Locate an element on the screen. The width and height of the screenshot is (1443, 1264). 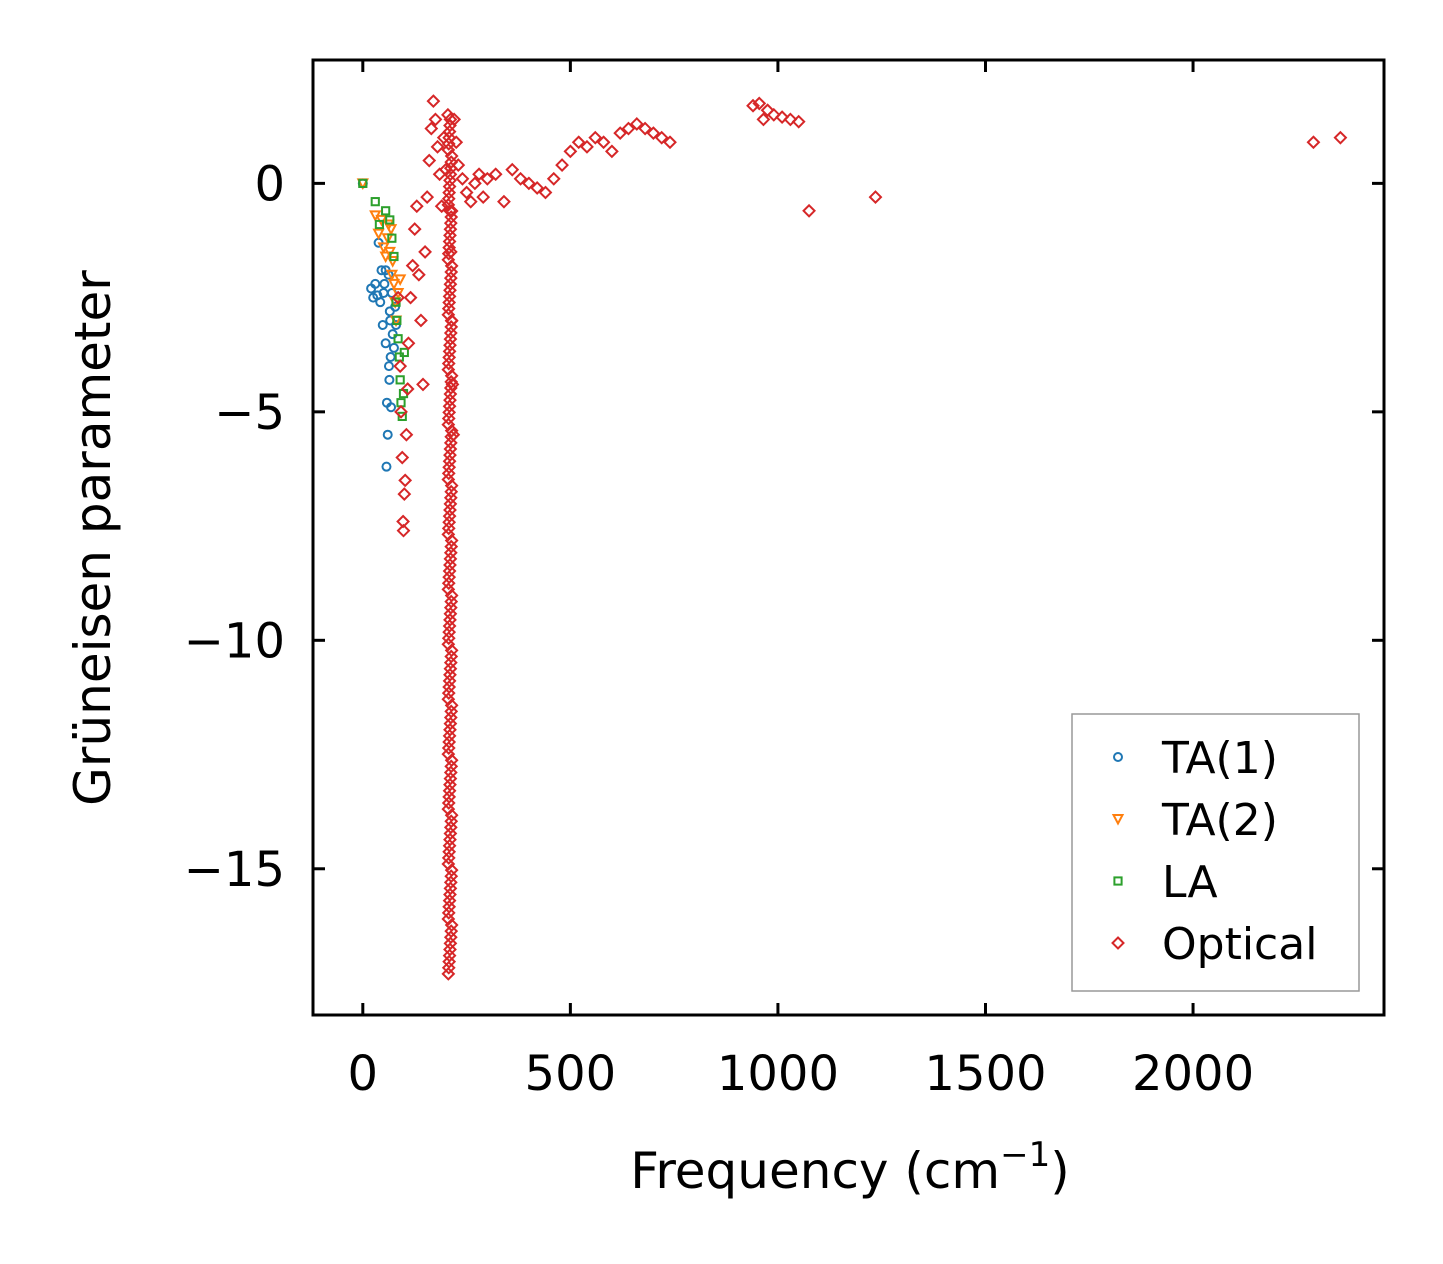
x-tick-label: 1000 is located at coordinates (778, 1074).